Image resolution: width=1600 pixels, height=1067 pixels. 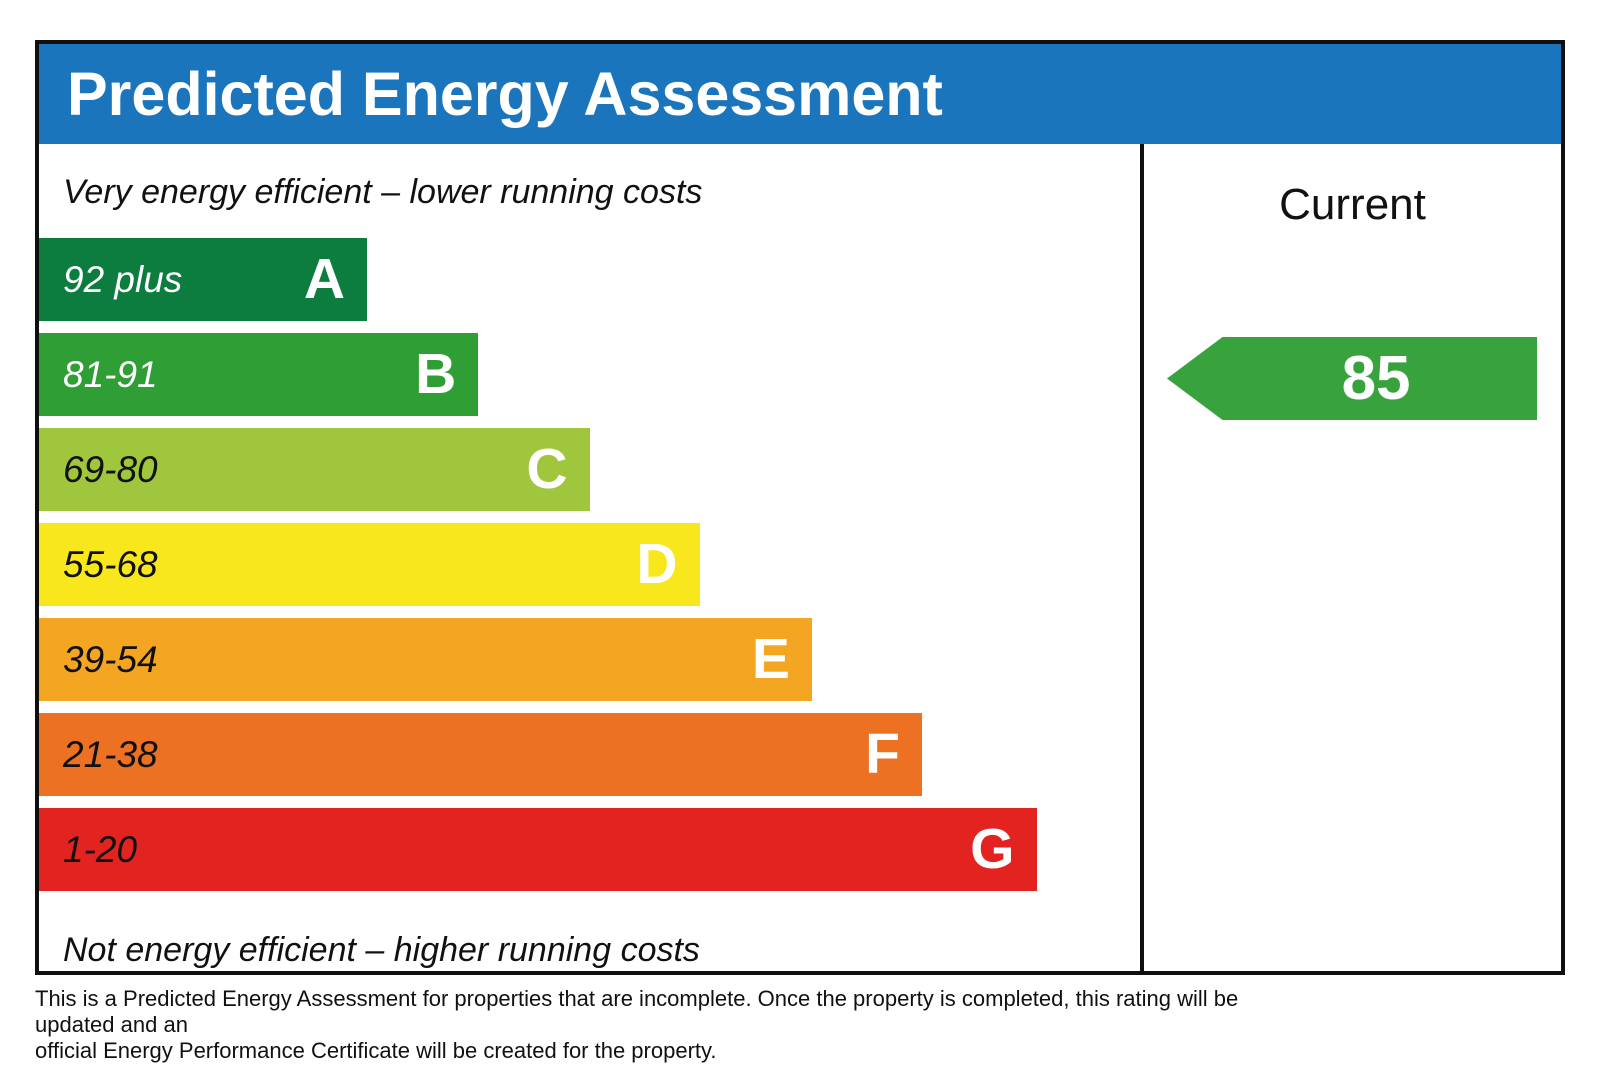 I want to click on band-letter: A, so click(x=324, y=279).